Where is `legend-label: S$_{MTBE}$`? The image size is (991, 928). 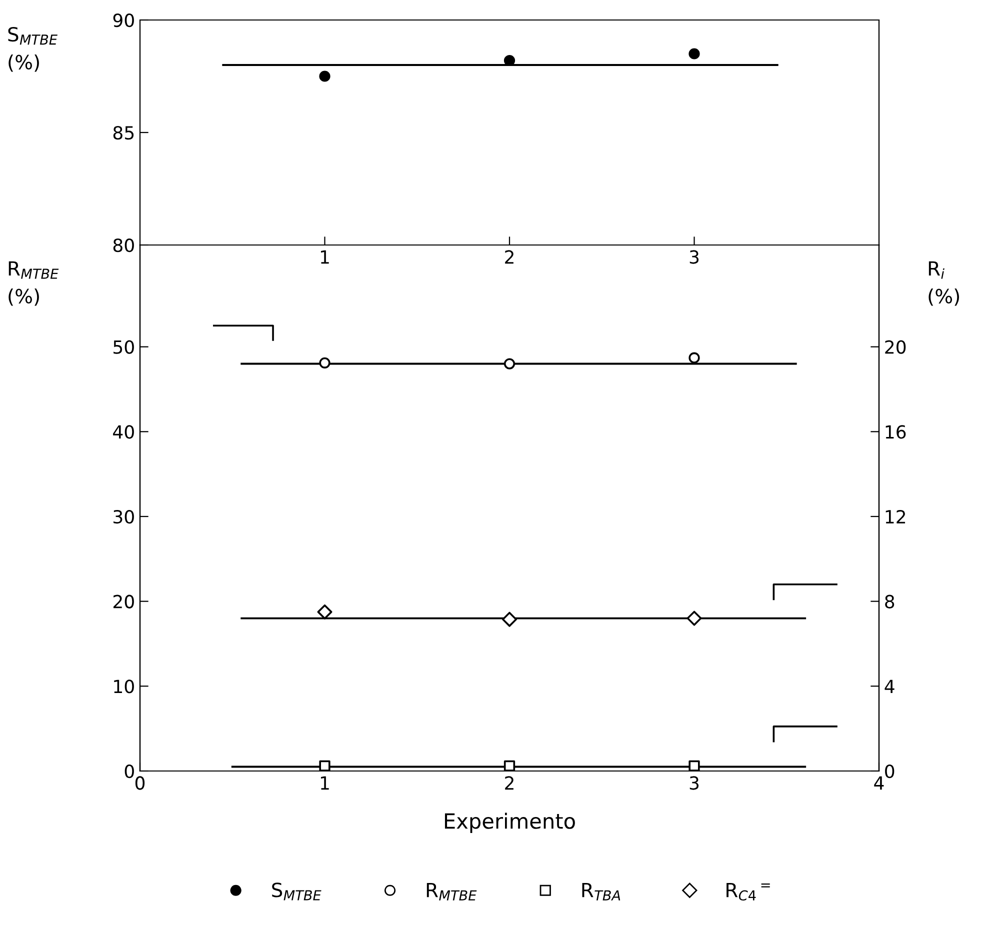
legend-label: S$_{MTBE}$ is located at coordinates (297, 891).